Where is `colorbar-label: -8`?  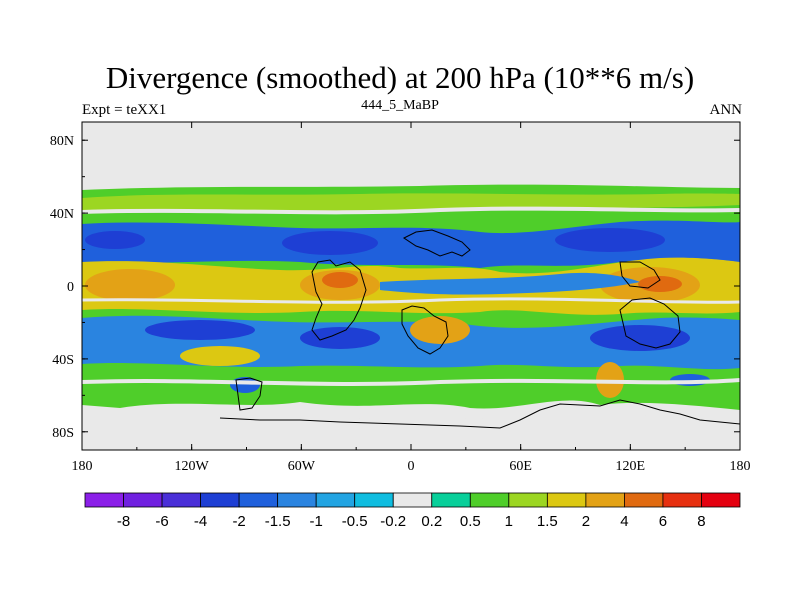 colorbar-label: -8 is located at coordinates (123, 521).